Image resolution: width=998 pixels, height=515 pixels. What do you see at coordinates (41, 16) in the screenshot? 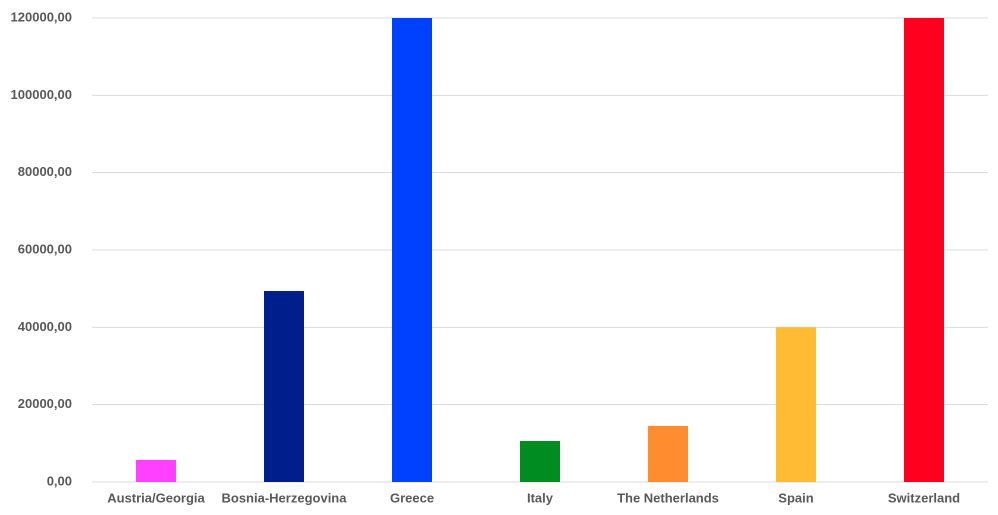
I see `y-tick-label: 120000,00` at bounding box center [41, 16].